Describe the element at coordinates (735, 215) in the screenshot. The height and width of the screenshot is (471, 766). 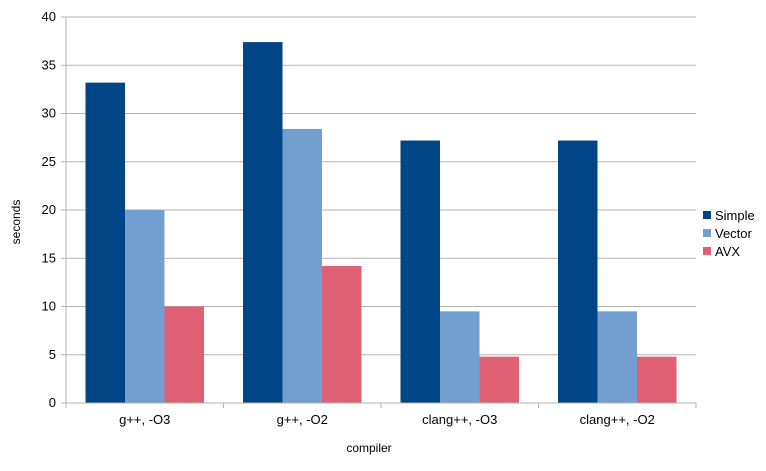
I see `legend-label-simple: Simple` at that location.